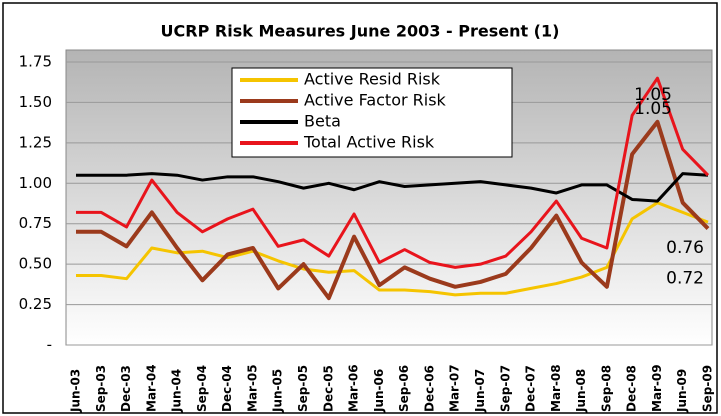 The height and width of the screenshot is (416, 721). I want to click on x-tick-label: Dec-05, so click(328, 388).